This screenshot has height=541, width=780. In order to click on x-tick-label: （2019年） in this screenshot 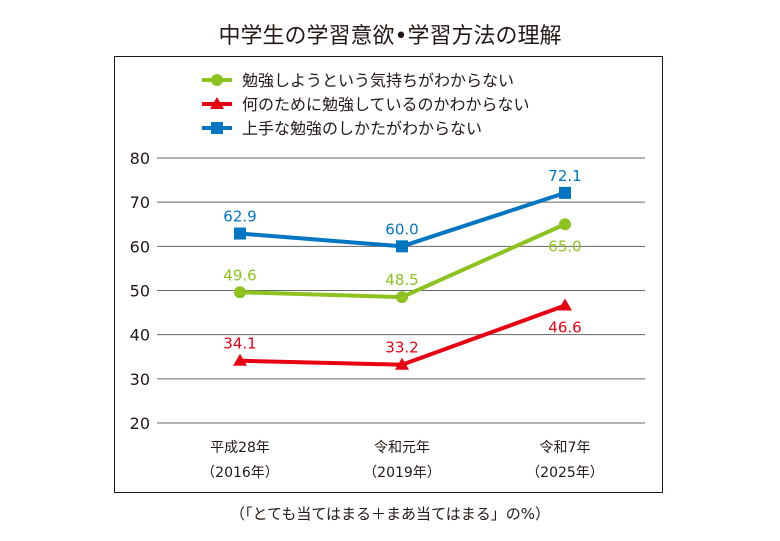, I will do `click(402, 473)`.